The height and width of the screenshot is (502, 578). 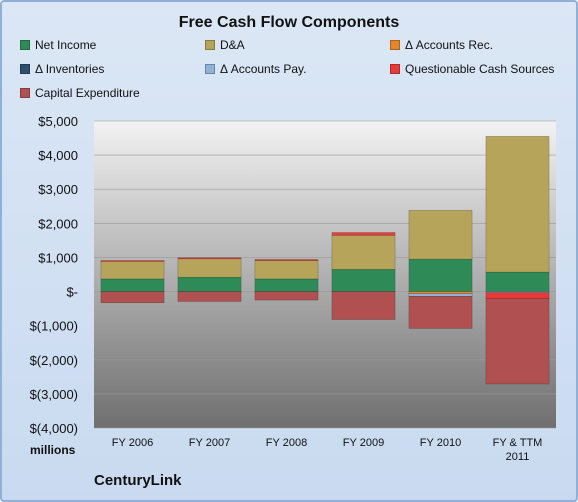 I want to click on y-tick-label: $3,000, so click(x=58, y=189).